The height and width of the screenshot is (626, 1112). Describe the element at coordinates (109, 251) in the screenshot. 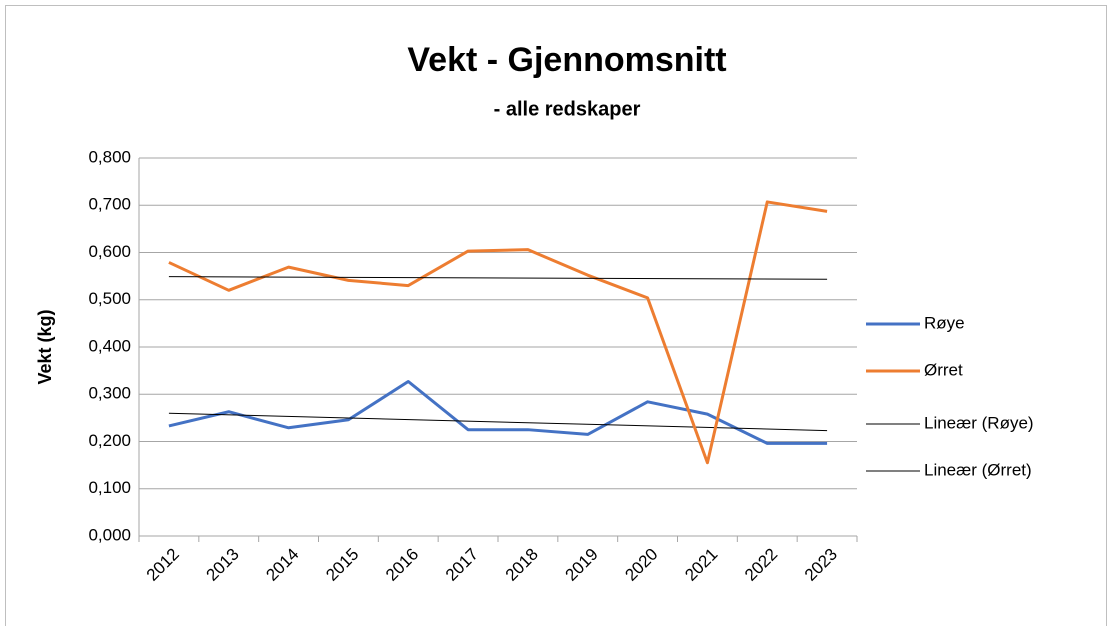

I see `y-tick-label: 0,600` at that location.